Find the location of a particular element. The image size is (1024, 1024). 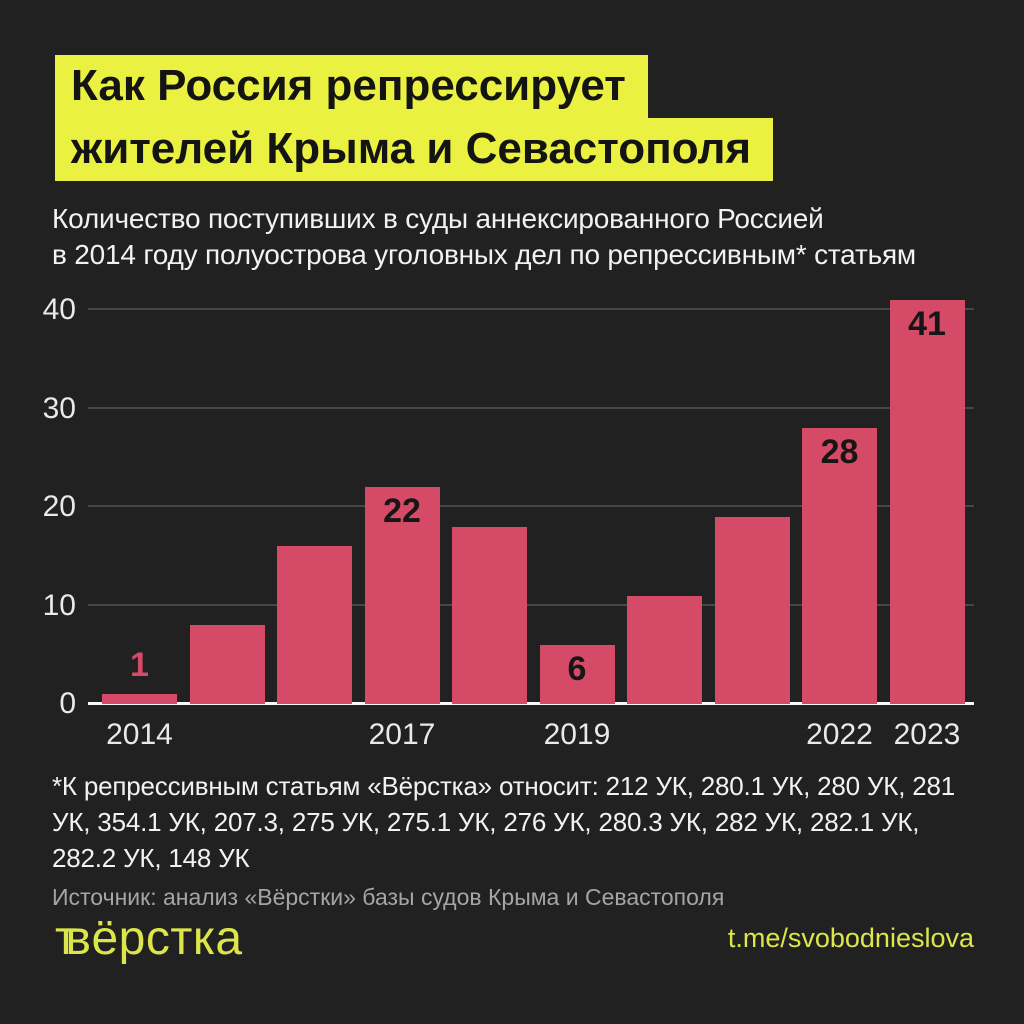

bar-value-label-2019: 6 is located at coordinates (577, 669).